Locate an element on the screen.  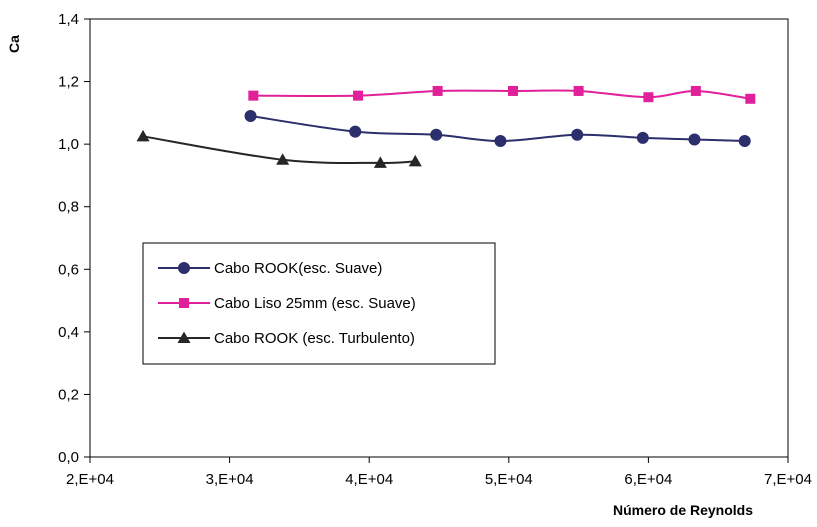
y-axis-label: Ca is located at coordinates (14, 44).